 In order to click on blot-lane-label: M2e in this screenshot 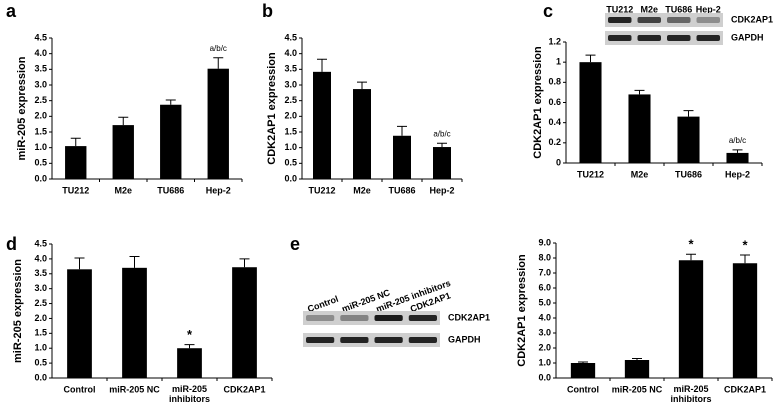, I will do `click(649, 9)`.